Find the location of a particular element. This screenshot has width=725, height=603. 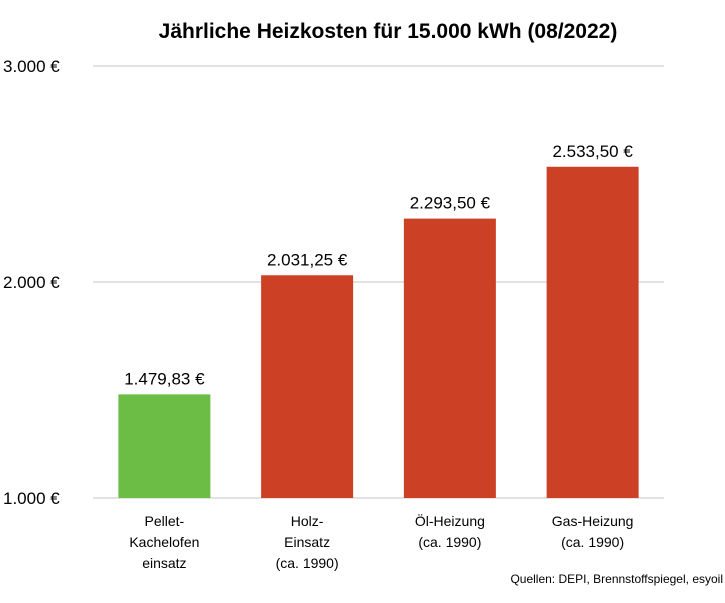

bar-value-label: 2.533,50 € is located at coordinates (592, 151).